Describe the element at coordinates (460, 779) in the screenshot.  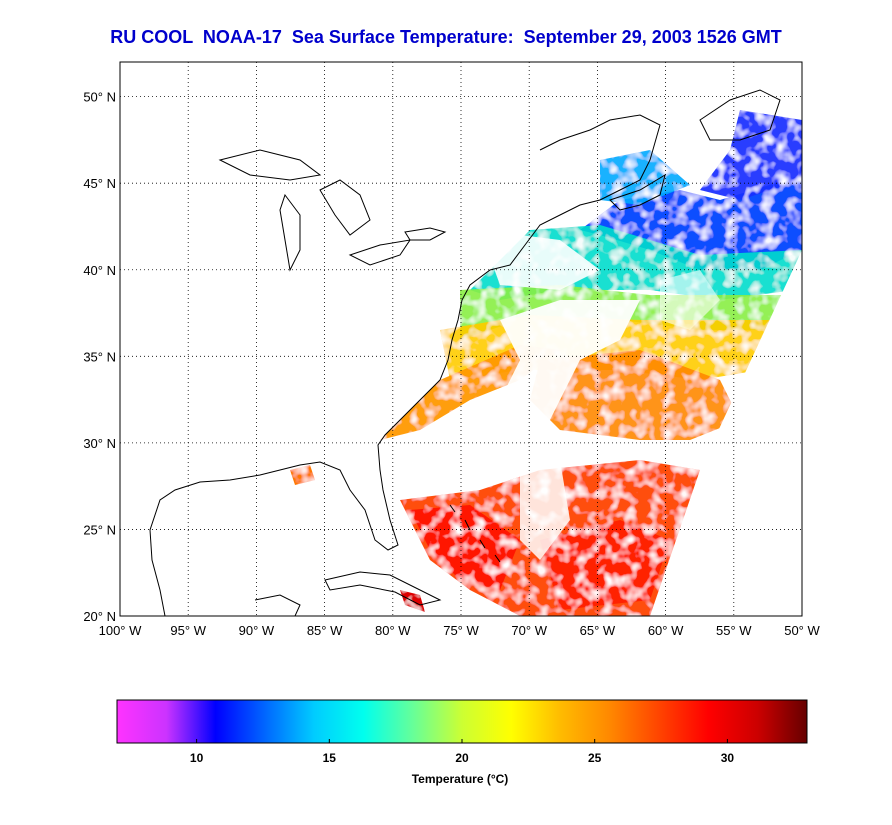
I see `colorbar-label: Temperature (°C)` at that location.